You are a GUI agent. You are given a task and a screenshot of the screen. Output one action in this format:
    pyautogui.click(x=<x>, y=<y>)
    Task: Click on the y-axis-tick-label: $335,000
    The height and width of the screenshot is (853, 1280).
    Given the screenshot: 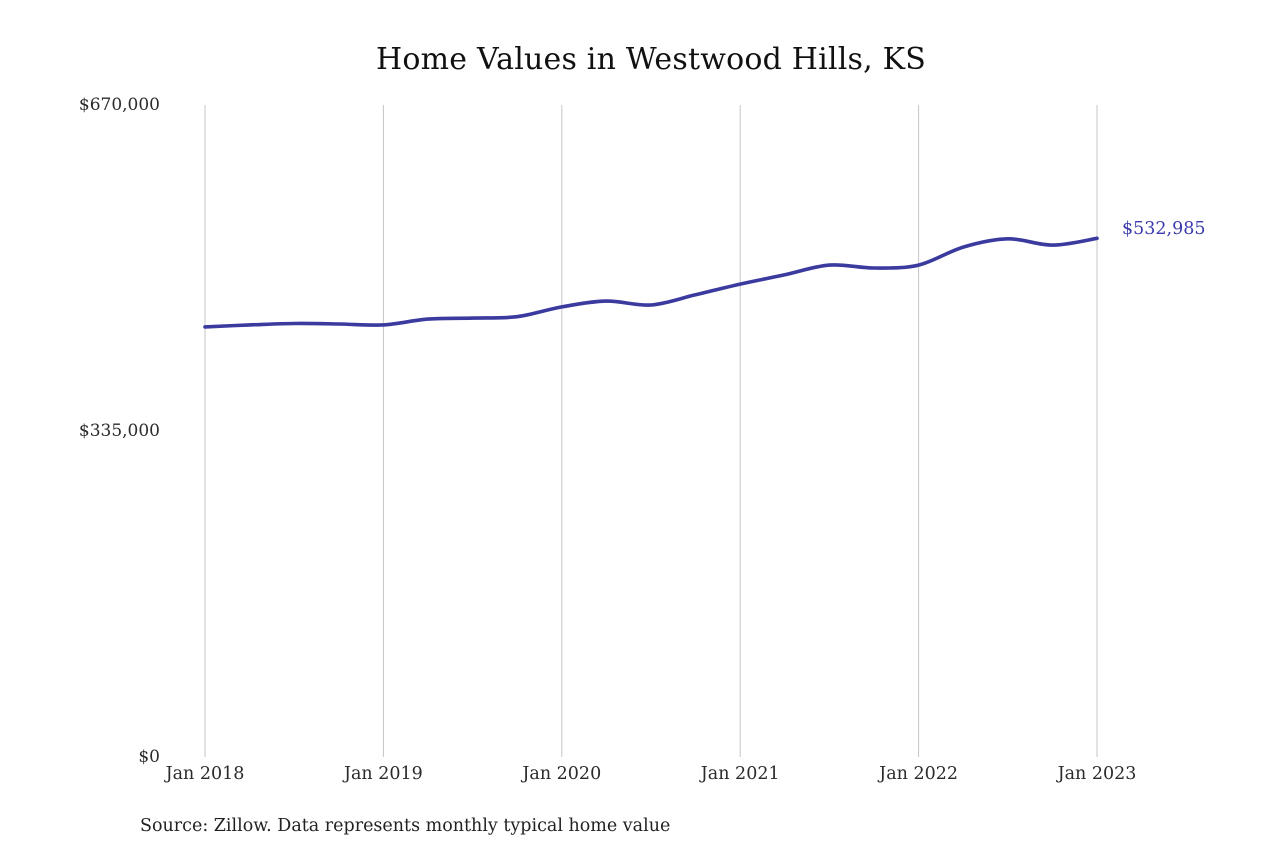 What is the action you would take?
    pyautogui.click(x=119, y=431)
    